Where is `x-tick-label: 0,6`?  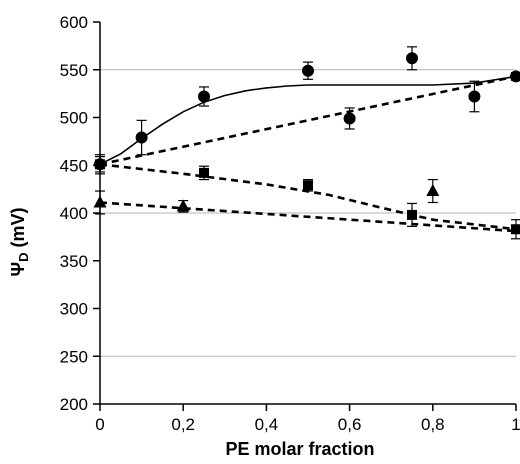
x-tick-label: 0,6 is located at coordinates (350, 424).